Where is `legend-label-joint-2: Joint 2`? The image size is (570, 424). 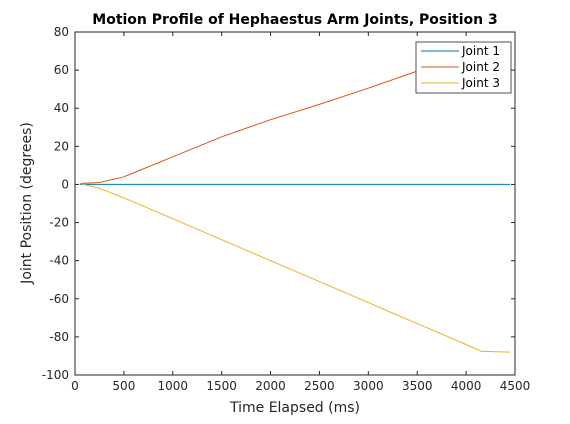 legend-label-joint-2: Joint 2 is located at coordinates (480, 67).